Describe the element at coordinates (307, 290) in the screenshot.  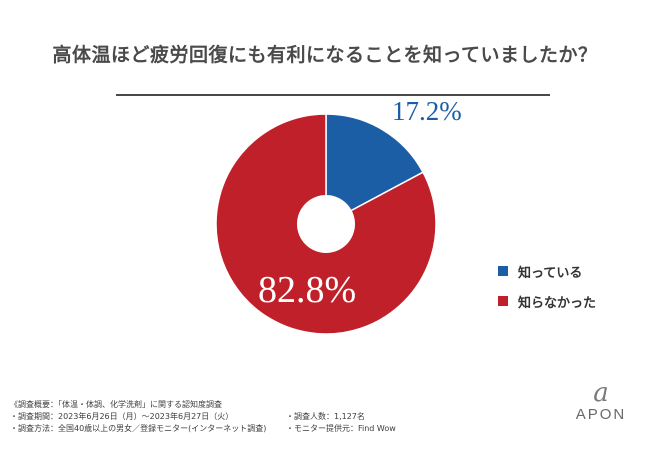
I see `value-label-unknown: 82.8%` at that location.